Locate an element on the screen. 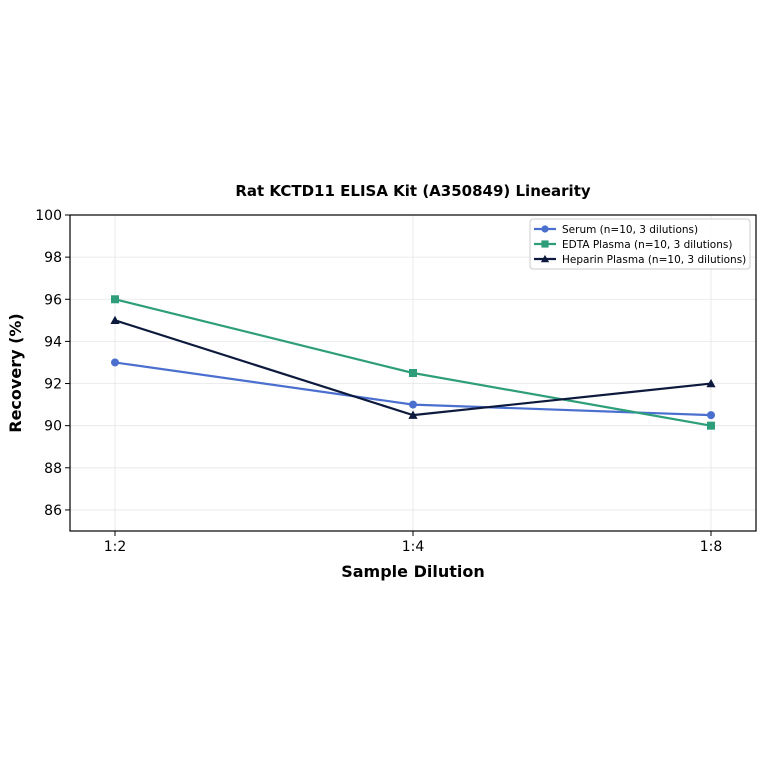 This screenshot has width=764, height=764. series-triangle is located at coordinates (413, 367).